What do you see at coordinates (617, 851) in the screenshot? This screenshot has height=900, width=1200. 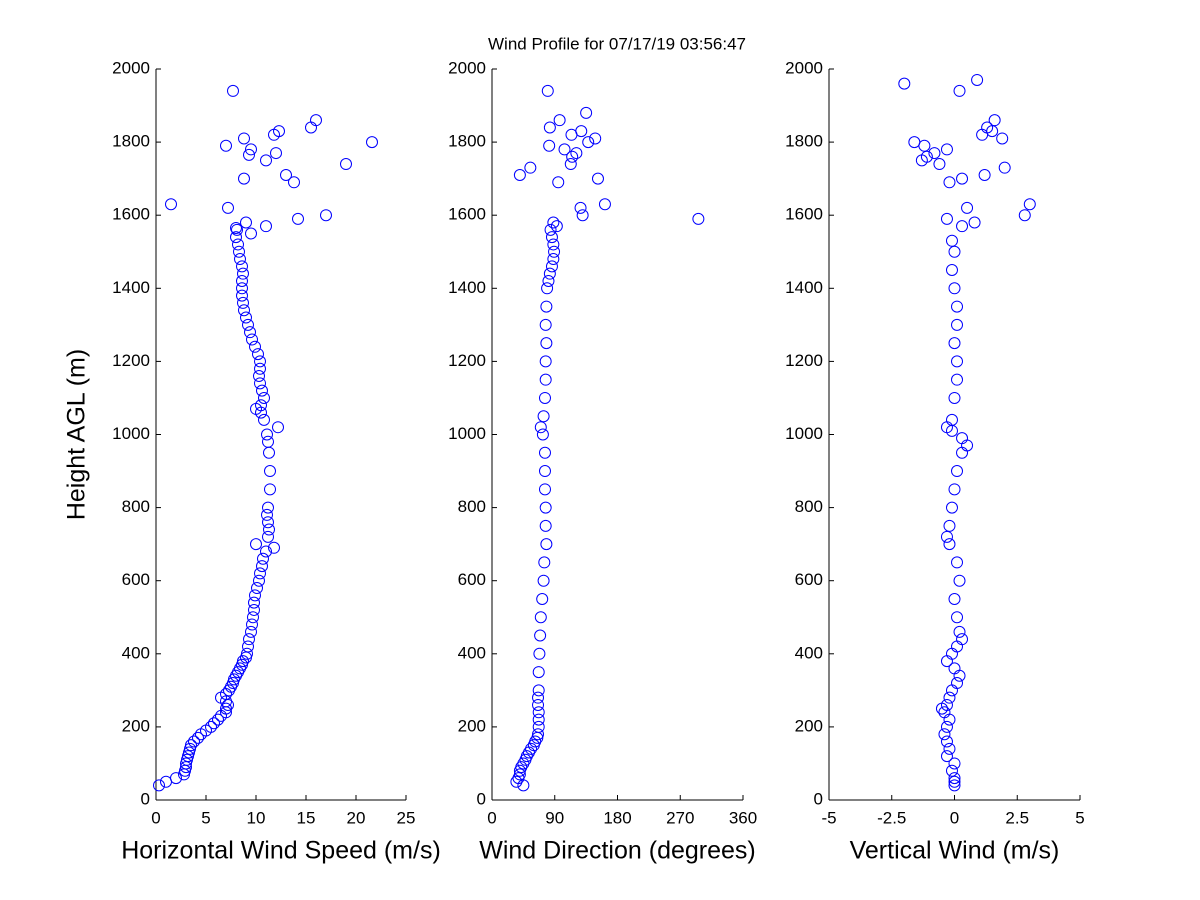 I see `x-axis-label: Wind Direction (degrees)` at bounding box center [617, 851].